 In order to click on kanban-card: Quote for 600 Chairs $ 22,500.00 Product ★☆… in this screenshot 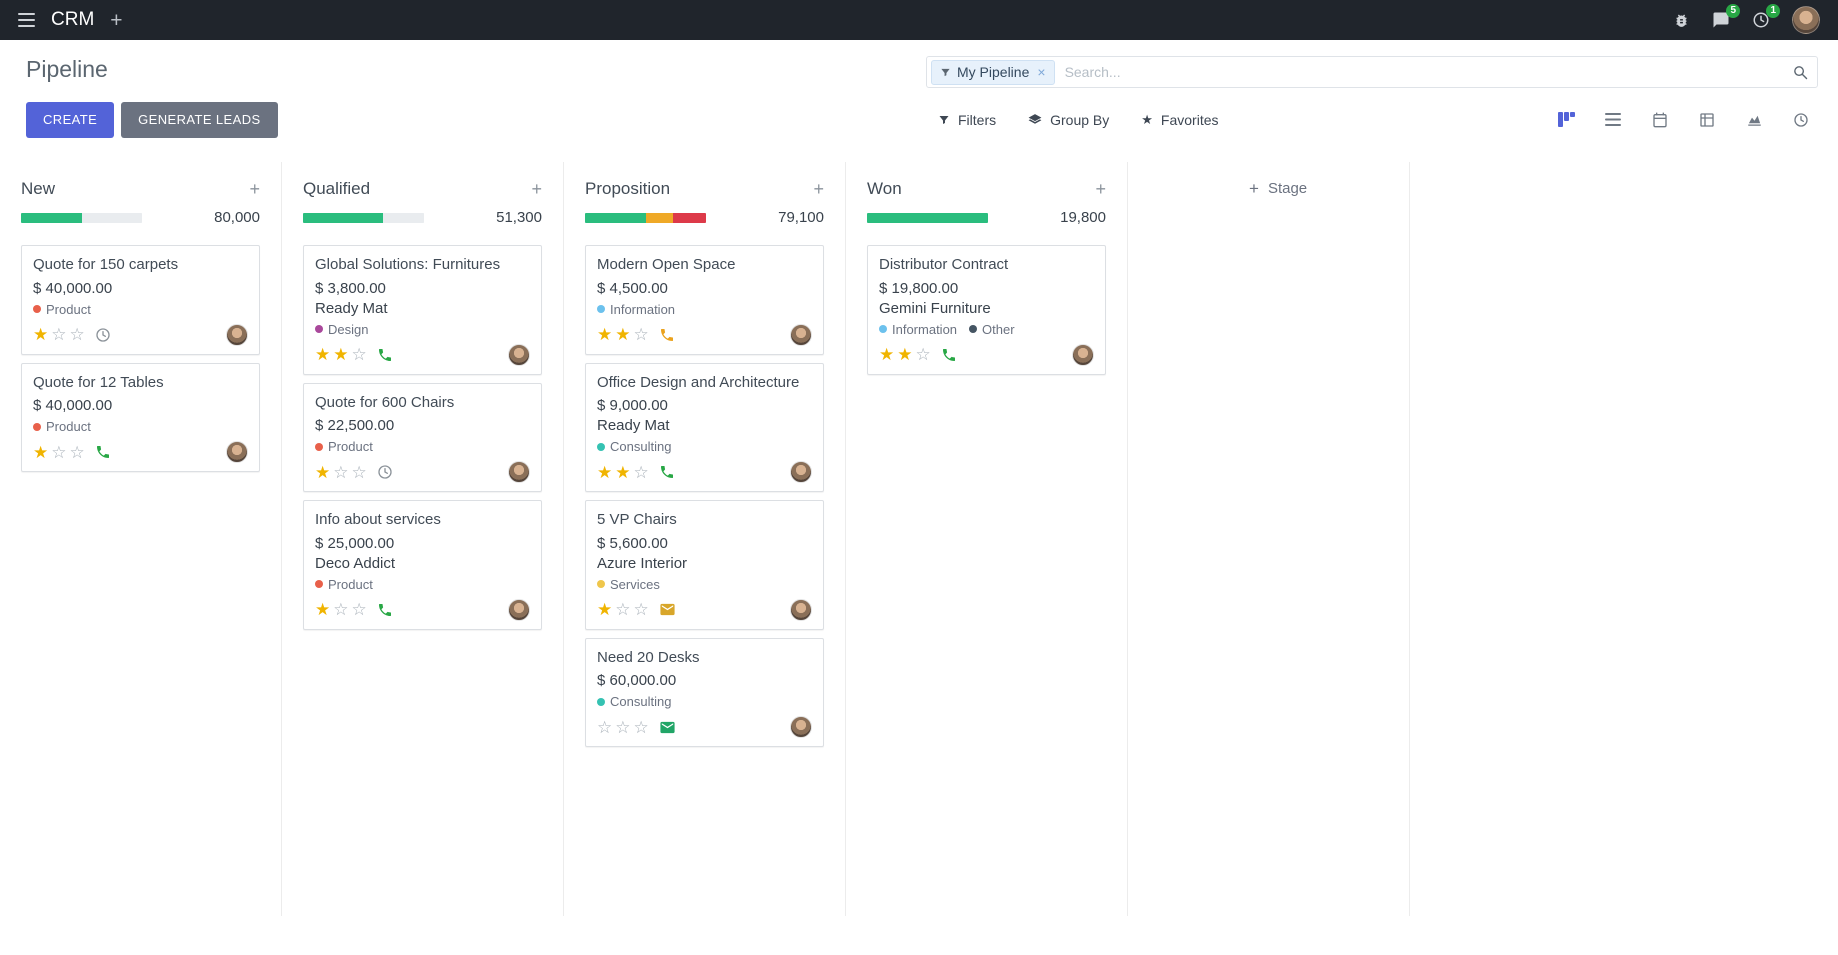, I will do `click(422, 437)`.